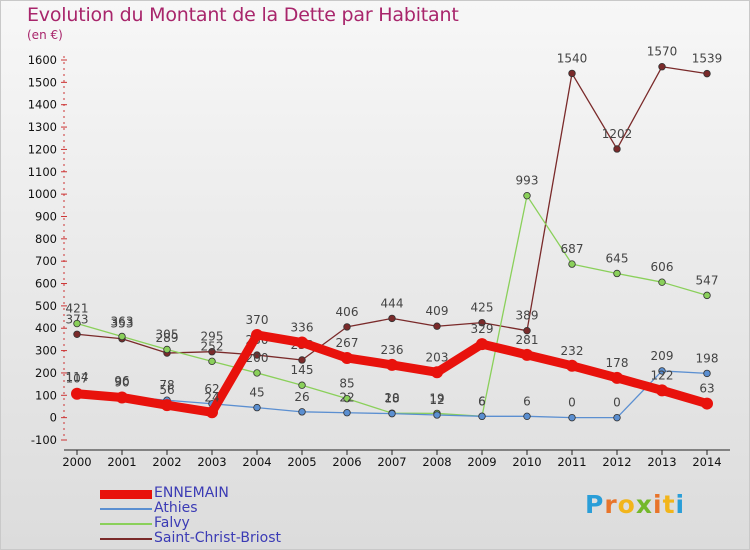 Image resolution: width=750 pixels, height=550 pixels. Describe the element at coordinates (347, 312) in the screenshot. I see `data-label: 406` at that location.